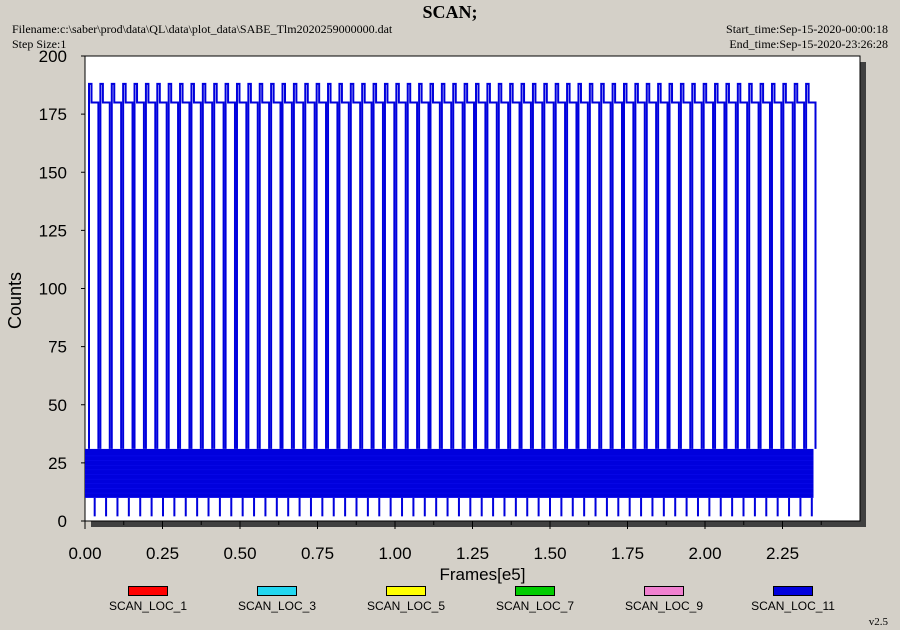 This screenshot has width=900, height=630. What do you see at coordinates (53, 114) in the screenshot?
I see `y-tick-label: 175` at bounding box center [53, 114].